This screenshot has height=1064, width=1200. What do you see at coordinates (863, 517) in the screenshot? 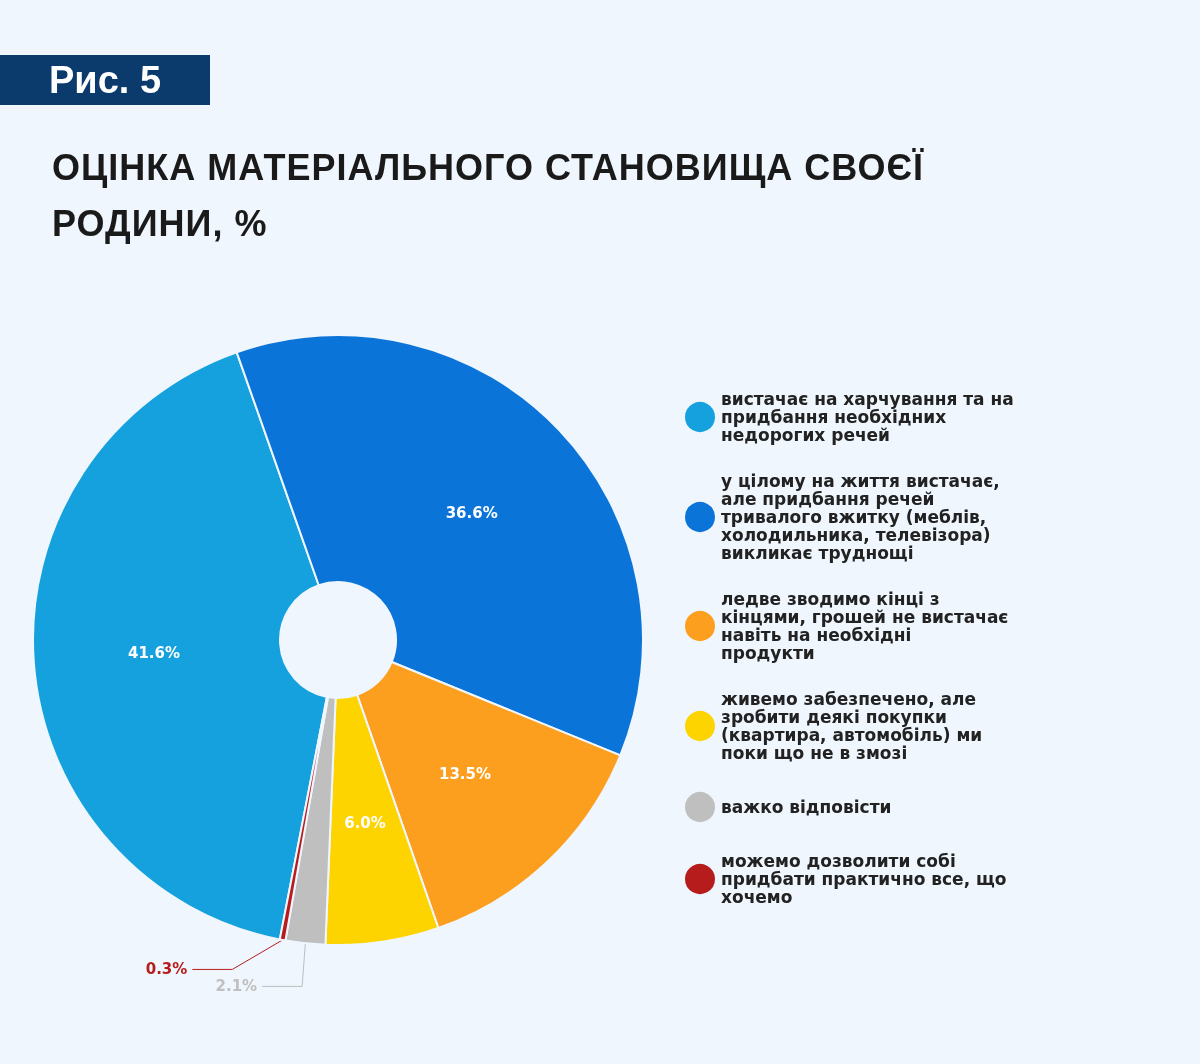
I see `legend-label: у цілому на життя вистачає, але придбання речей тривалого вжитку (меблів, холодильника, телевізора) викликає труднощі` at bounding box center [863, 517].